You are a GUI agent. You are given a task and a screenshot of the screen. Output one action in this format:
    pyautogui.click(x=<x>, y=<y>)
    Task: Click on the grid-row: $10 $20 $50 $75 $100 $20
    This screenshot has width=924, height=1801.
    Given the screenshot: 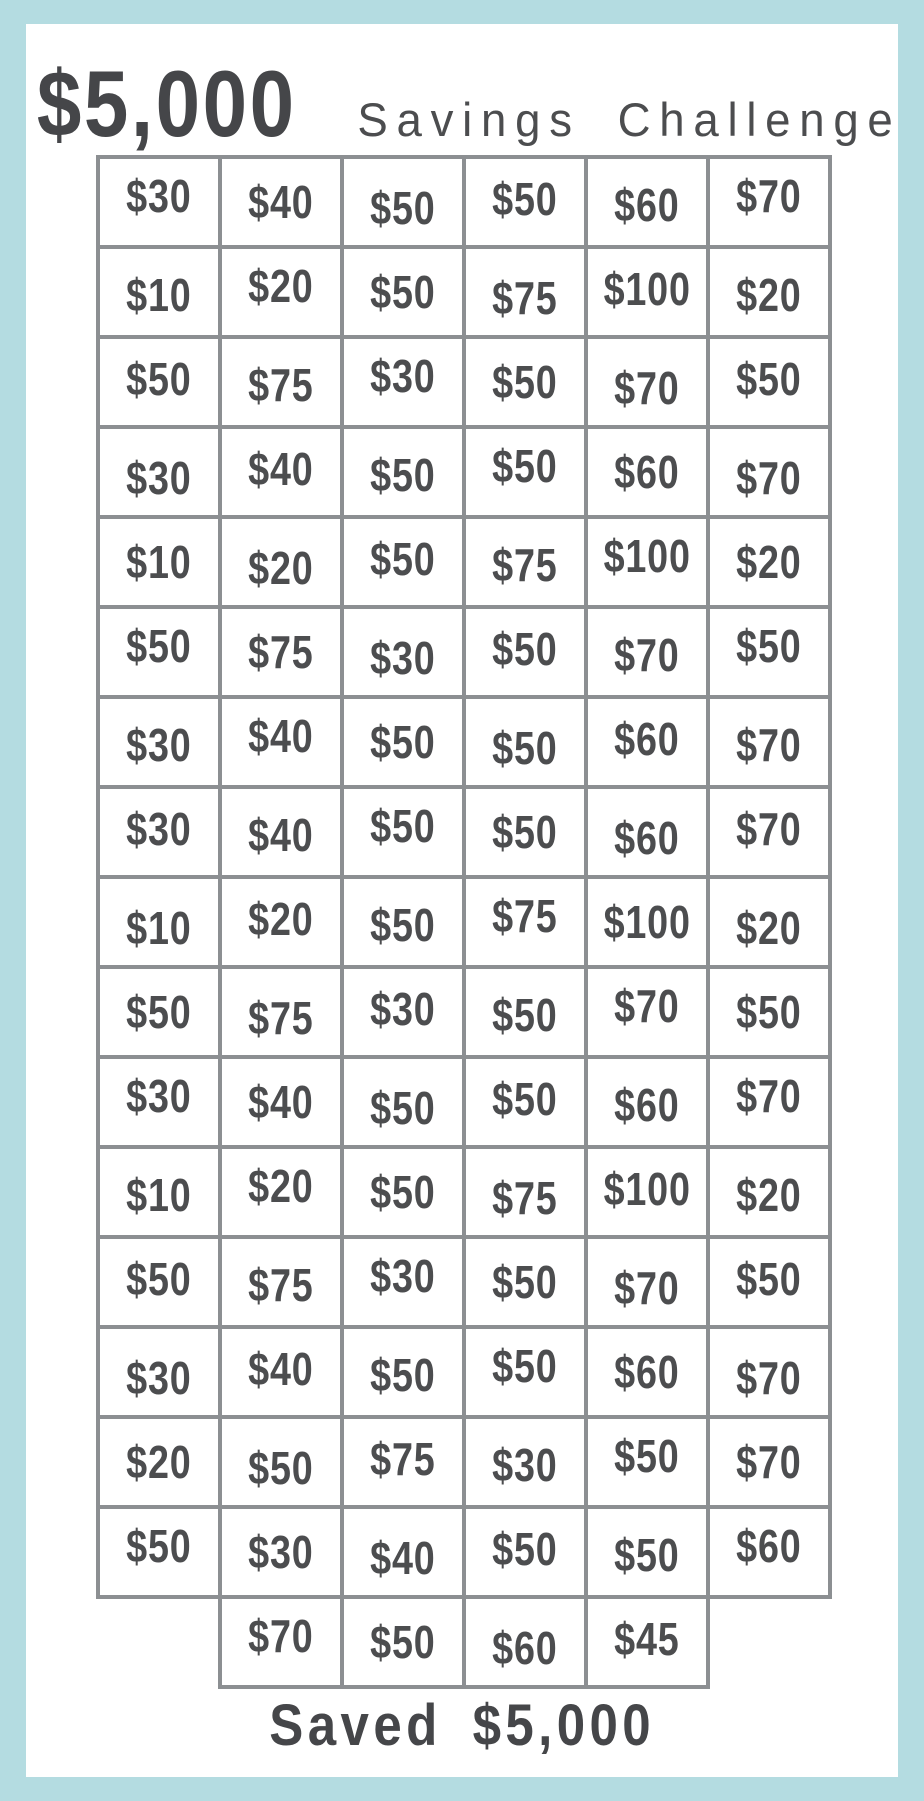 What is the action you would take?
    pyautogui.click(x=464, y=1192)
    